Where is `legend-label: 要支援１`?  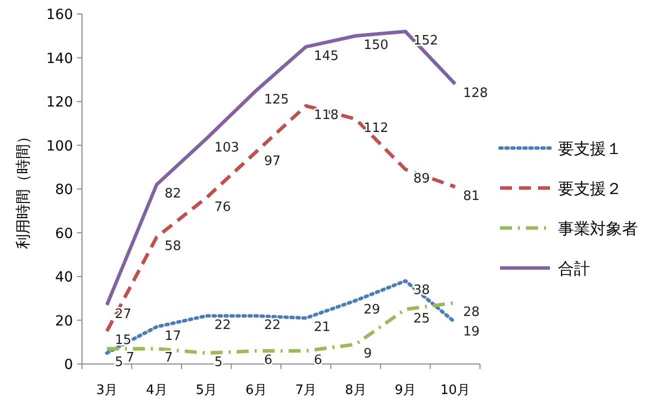
legend-label: 要支援１ is located at coordinates (590, 148).